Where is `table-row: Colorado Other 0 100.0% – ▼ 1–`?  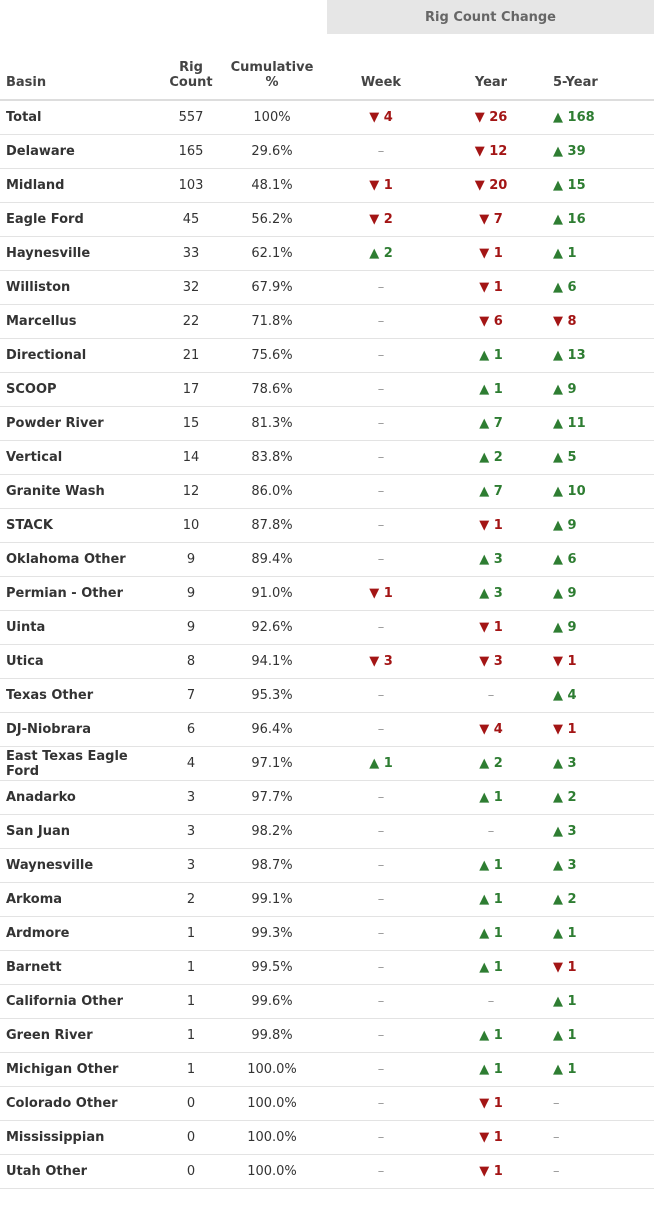
table-row: Colorado Other 0 100.0% – ▼ 1– is located at coordinates (327, 1103).